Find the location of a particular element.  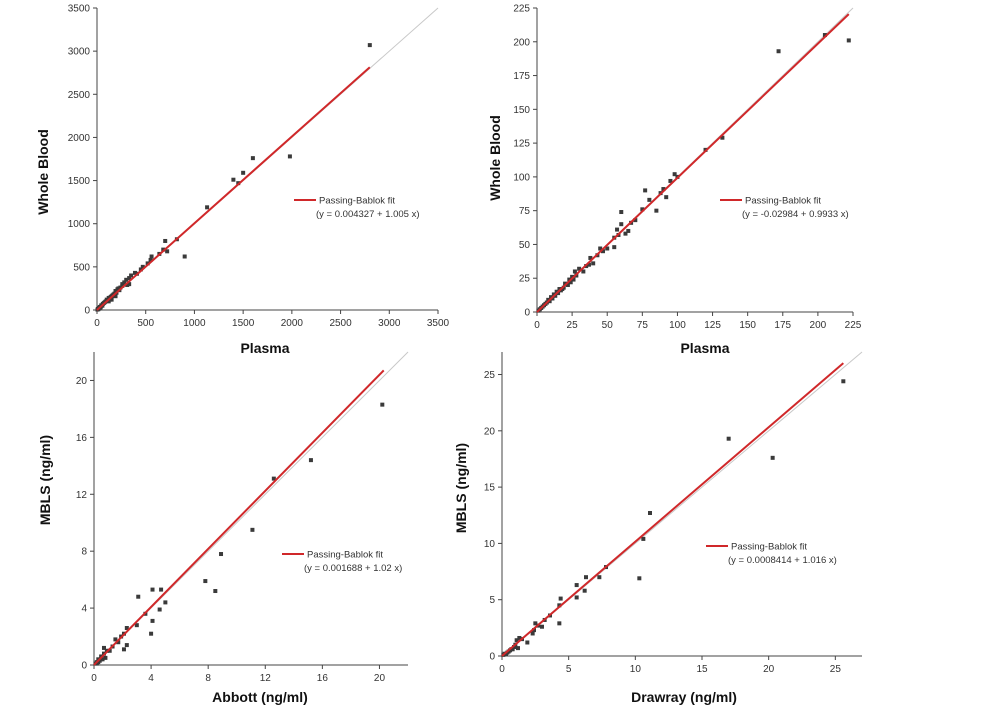

y-tick-label: 8 is located at coordinates (84, 552).